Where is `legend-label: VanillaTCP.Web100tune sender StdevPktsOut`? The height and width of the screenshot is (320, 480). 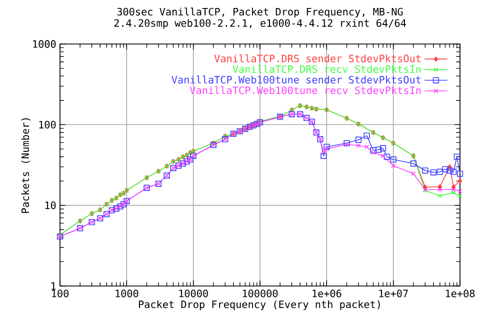
legend-label: VanillaTCP.Web100tune sender StdevPktsOut is located at coordinates (296, 80).